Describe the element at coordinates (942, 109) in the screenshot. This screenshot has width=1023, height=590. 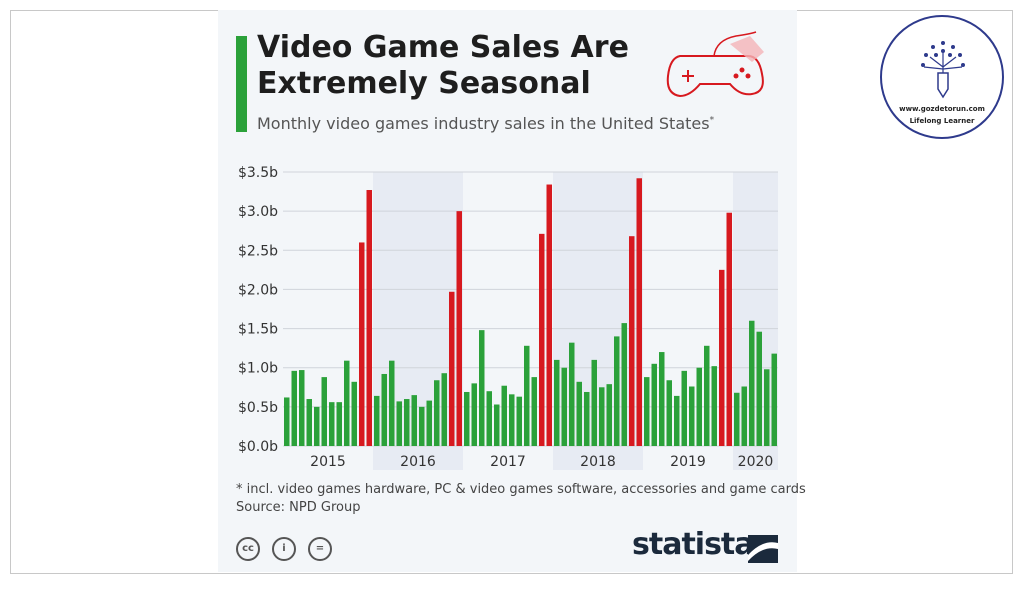
I see `logo-url: www.gozdetorun.com` at that location.